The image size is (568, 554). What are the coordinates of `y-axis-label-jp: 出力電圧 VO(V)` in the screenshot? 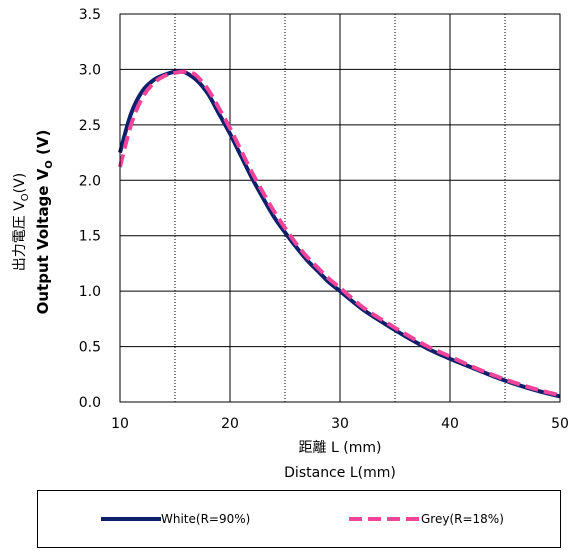 It's located at (21, 222).